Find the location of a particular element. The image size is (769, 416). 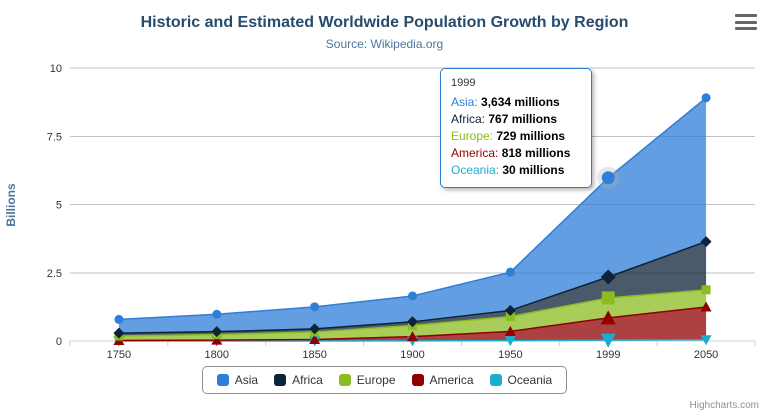

tooltip-series-name: Africa: is located at coordinates (470, 119).